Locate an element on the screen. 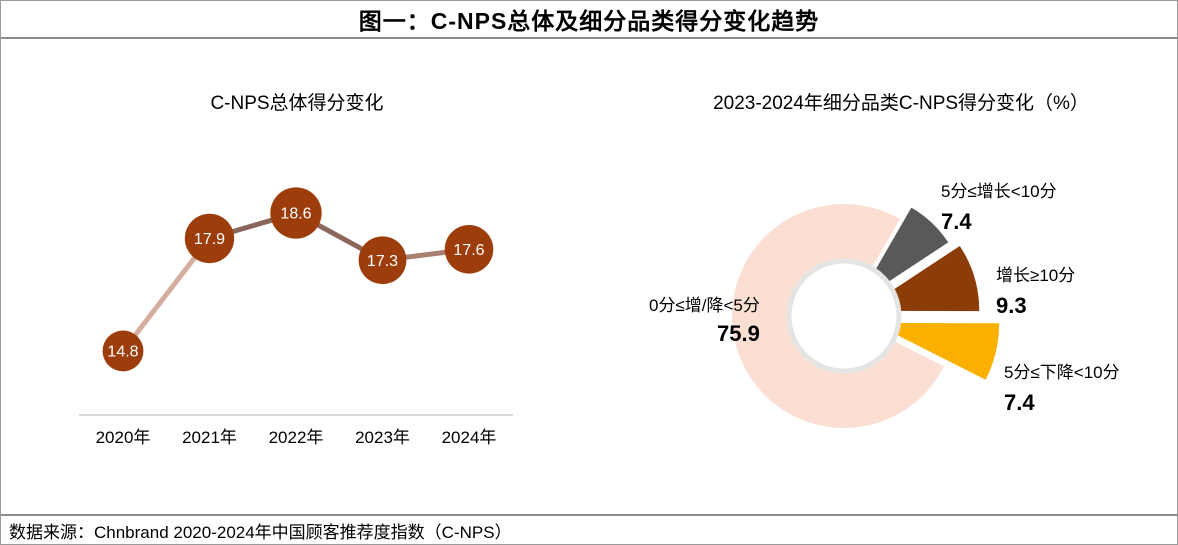  source-text: 数据来源：Chnbrand 2020-2024年中国顾客推荐度指数（C-NPS） is located at coordinates (260, 532).